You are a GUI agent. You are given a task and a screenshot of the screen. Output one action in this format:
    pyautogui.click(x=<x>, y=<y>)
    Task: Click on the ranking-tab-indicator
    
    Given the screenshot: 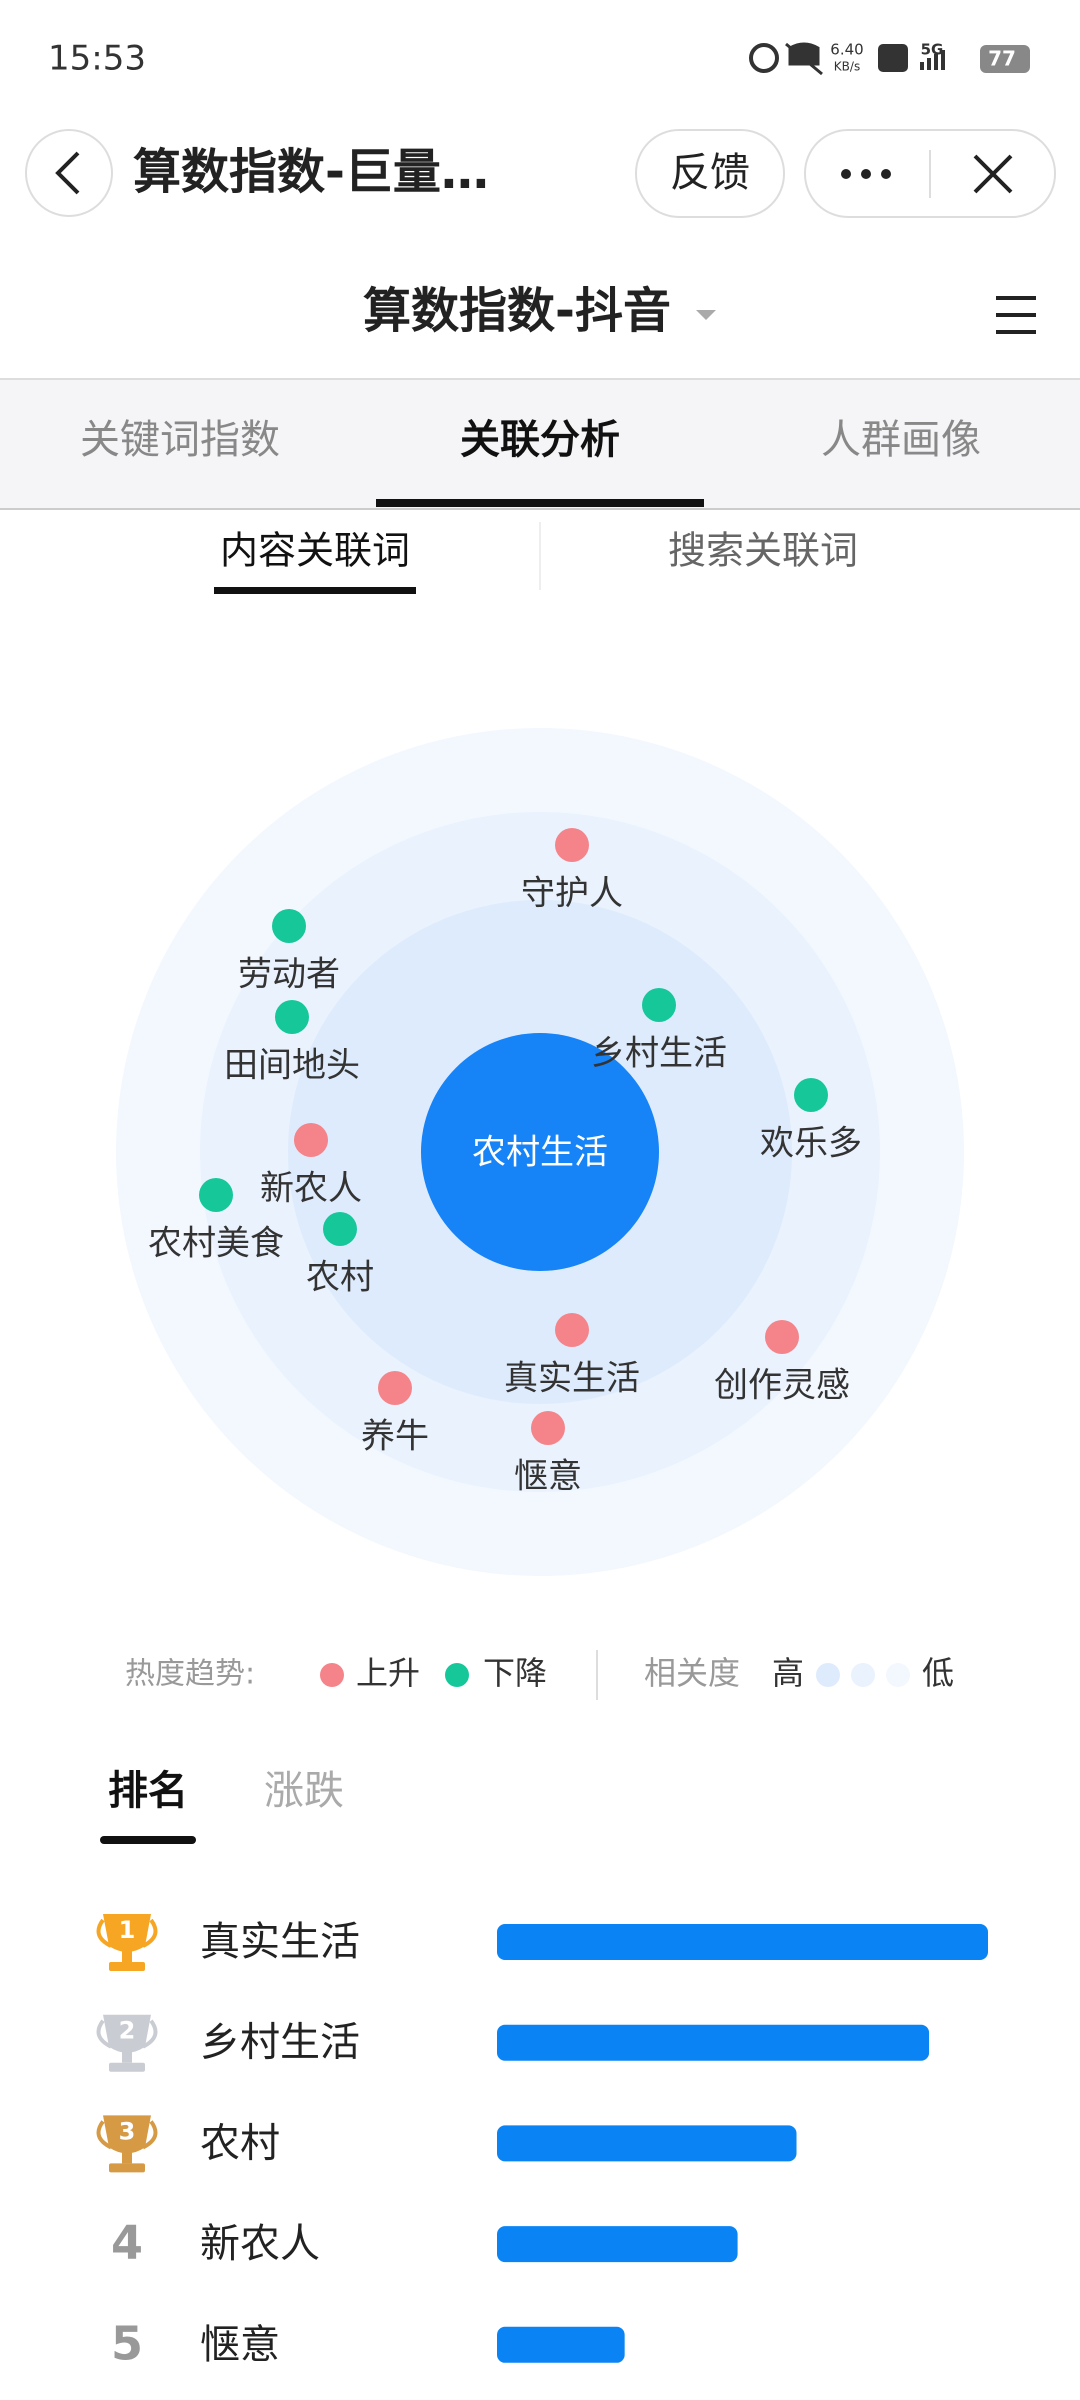 What is the action you would take?
    pyautogui.click(x=148, y=1840)
    